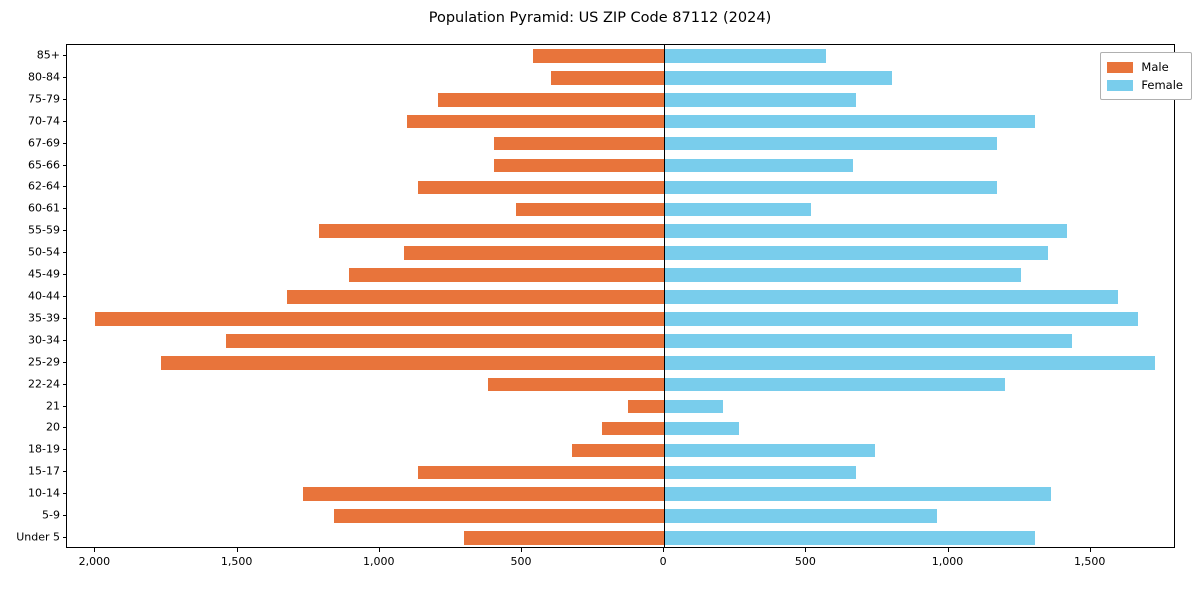  What do you see at coordinates (44, 362) in the screenshot?
I see `y-axis-label-25-29: 25-29` at bounding box center [44, 362].